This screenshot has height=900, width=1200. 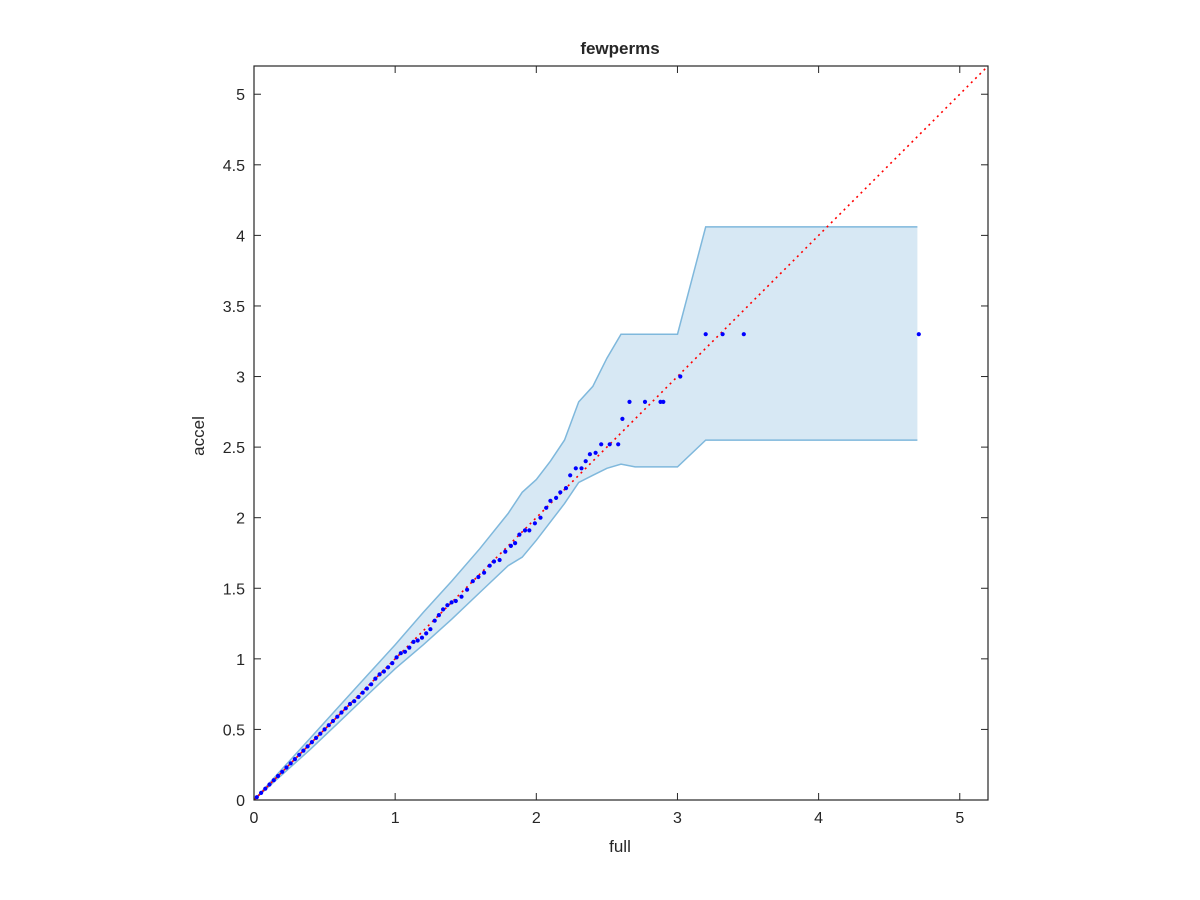 I want to click on y-tick-label: 3.5, so click(x=234, y=307).